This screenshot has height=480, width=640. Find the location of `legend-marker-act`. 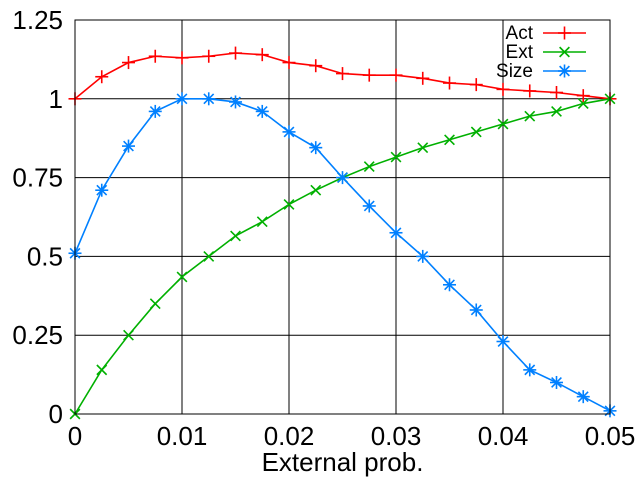

legend-marker-act is located at coordinates (564, 33).